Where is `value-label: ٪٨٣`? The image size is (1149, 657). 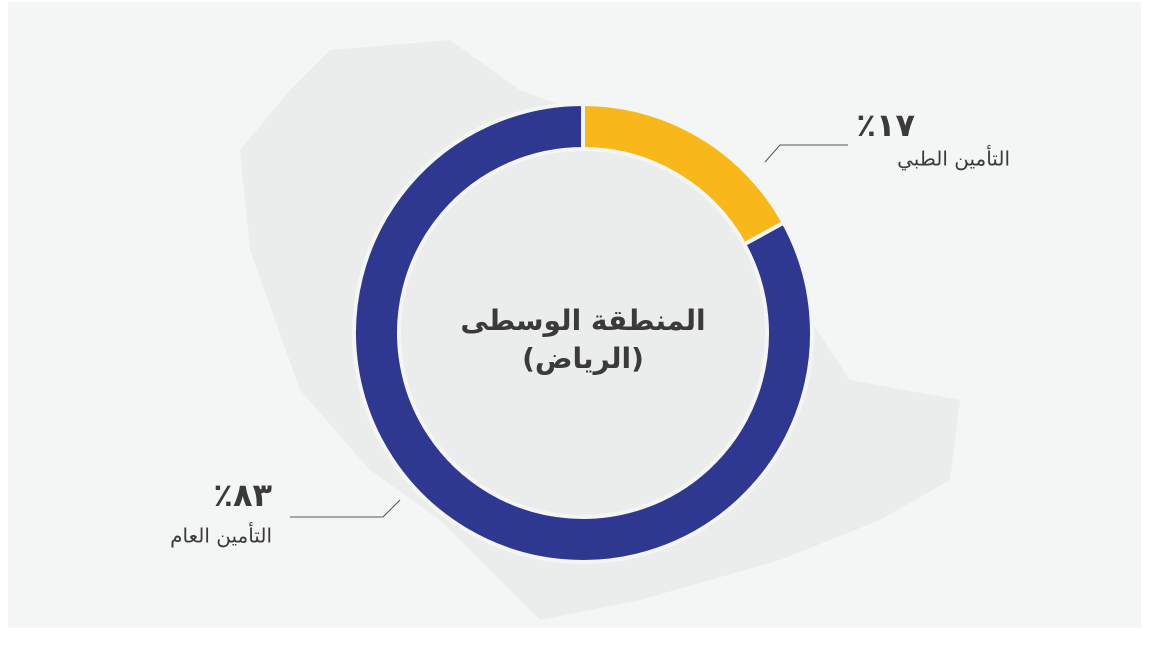 value-label: ٪٨٣ is located at coordinates (242, 495).